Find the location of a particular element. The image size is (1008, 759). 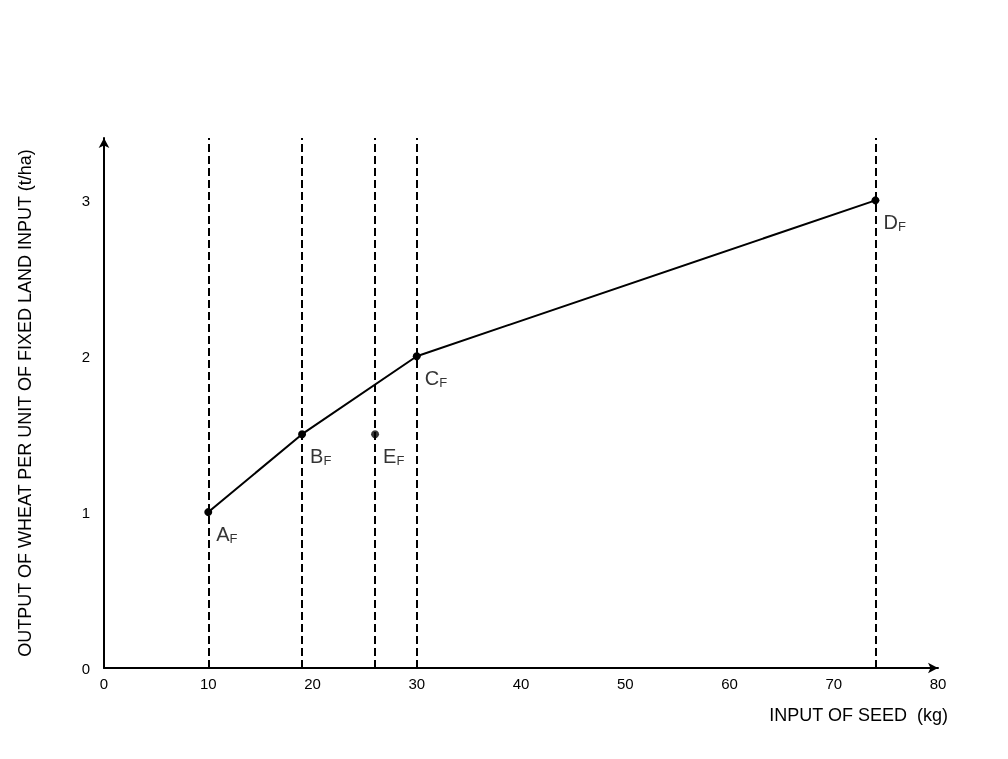

x-tick-label: 50 is located at coordinates (625, 683).